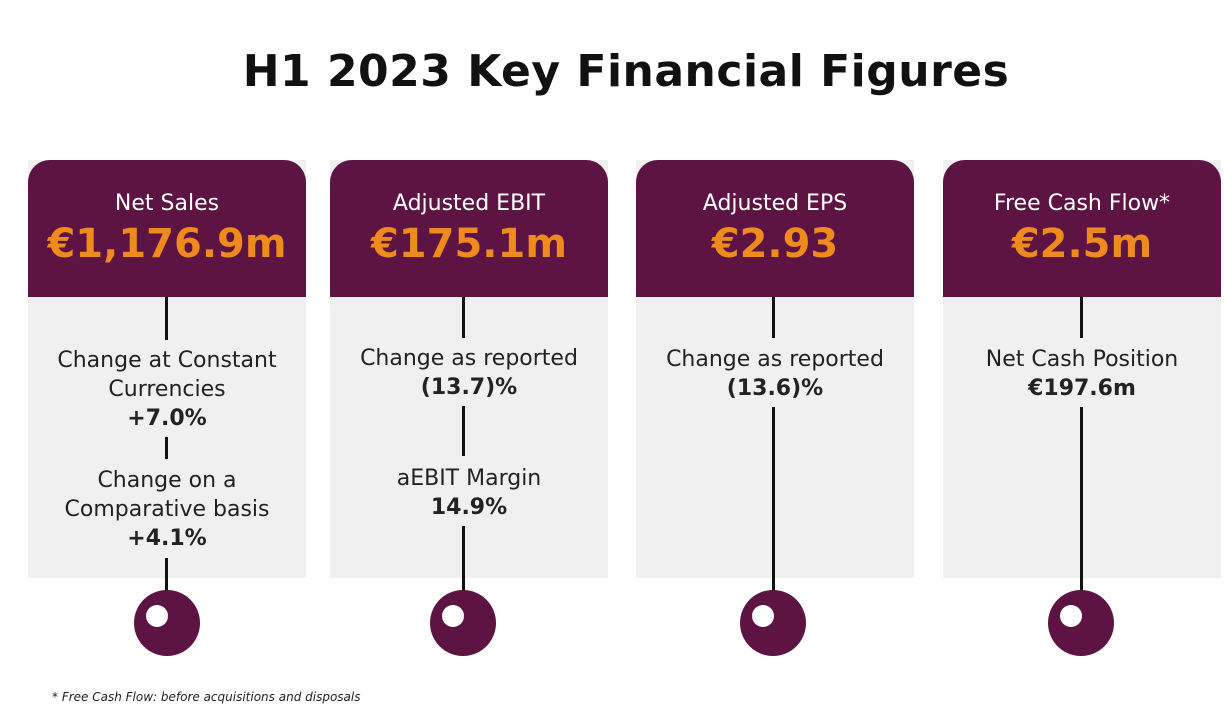 The width and height of the screenshot is (1227, 704). What do you see at coordinates (1082, 203) in the screenshot?
I see `card-label: Free Cash Flow*` at bounding box center [1082, 203].